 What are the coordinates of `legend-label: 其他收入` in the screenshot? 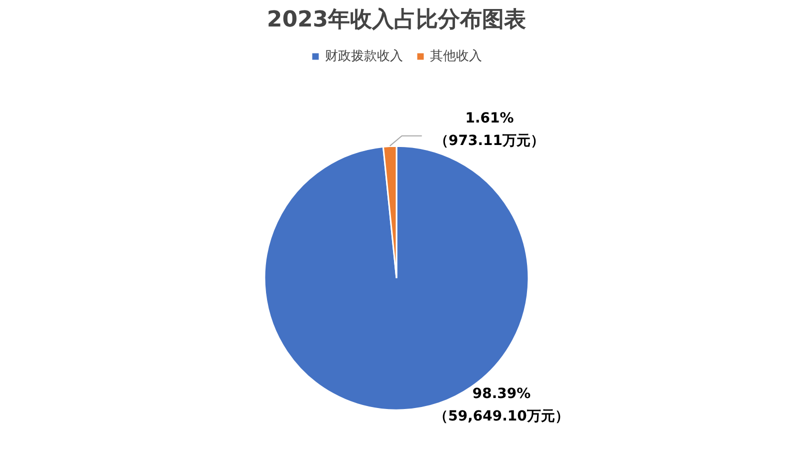 It's located at (456, 56).